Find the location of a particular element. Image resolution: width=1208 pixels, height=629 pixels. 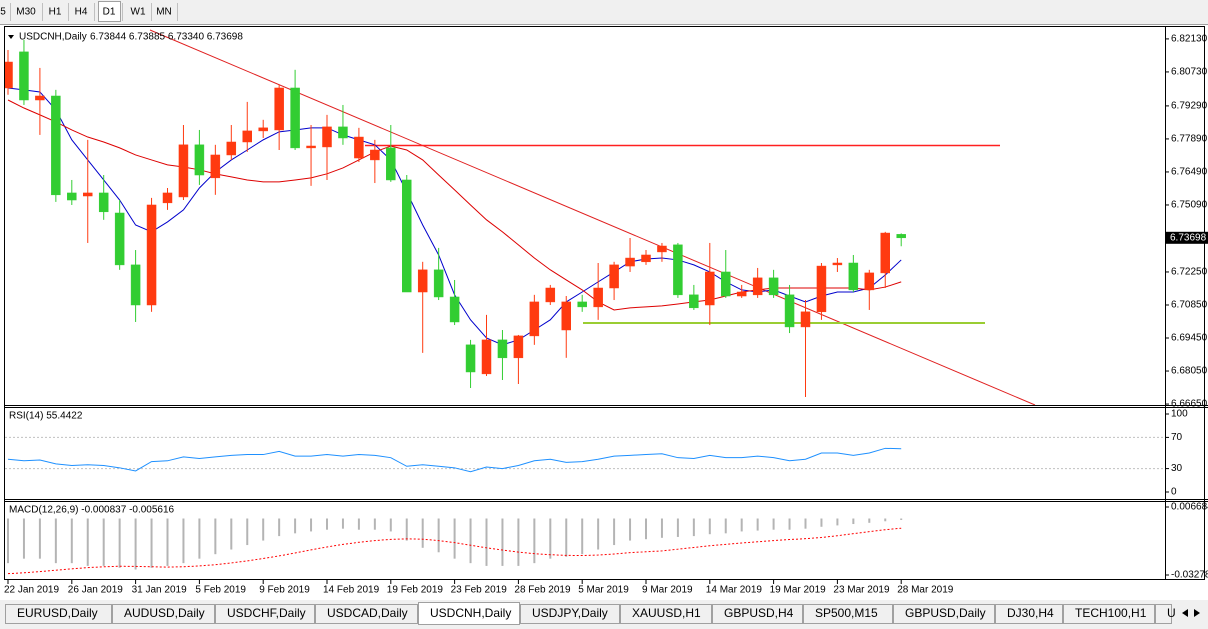

indicator-line is located at coordinates (454, 460).